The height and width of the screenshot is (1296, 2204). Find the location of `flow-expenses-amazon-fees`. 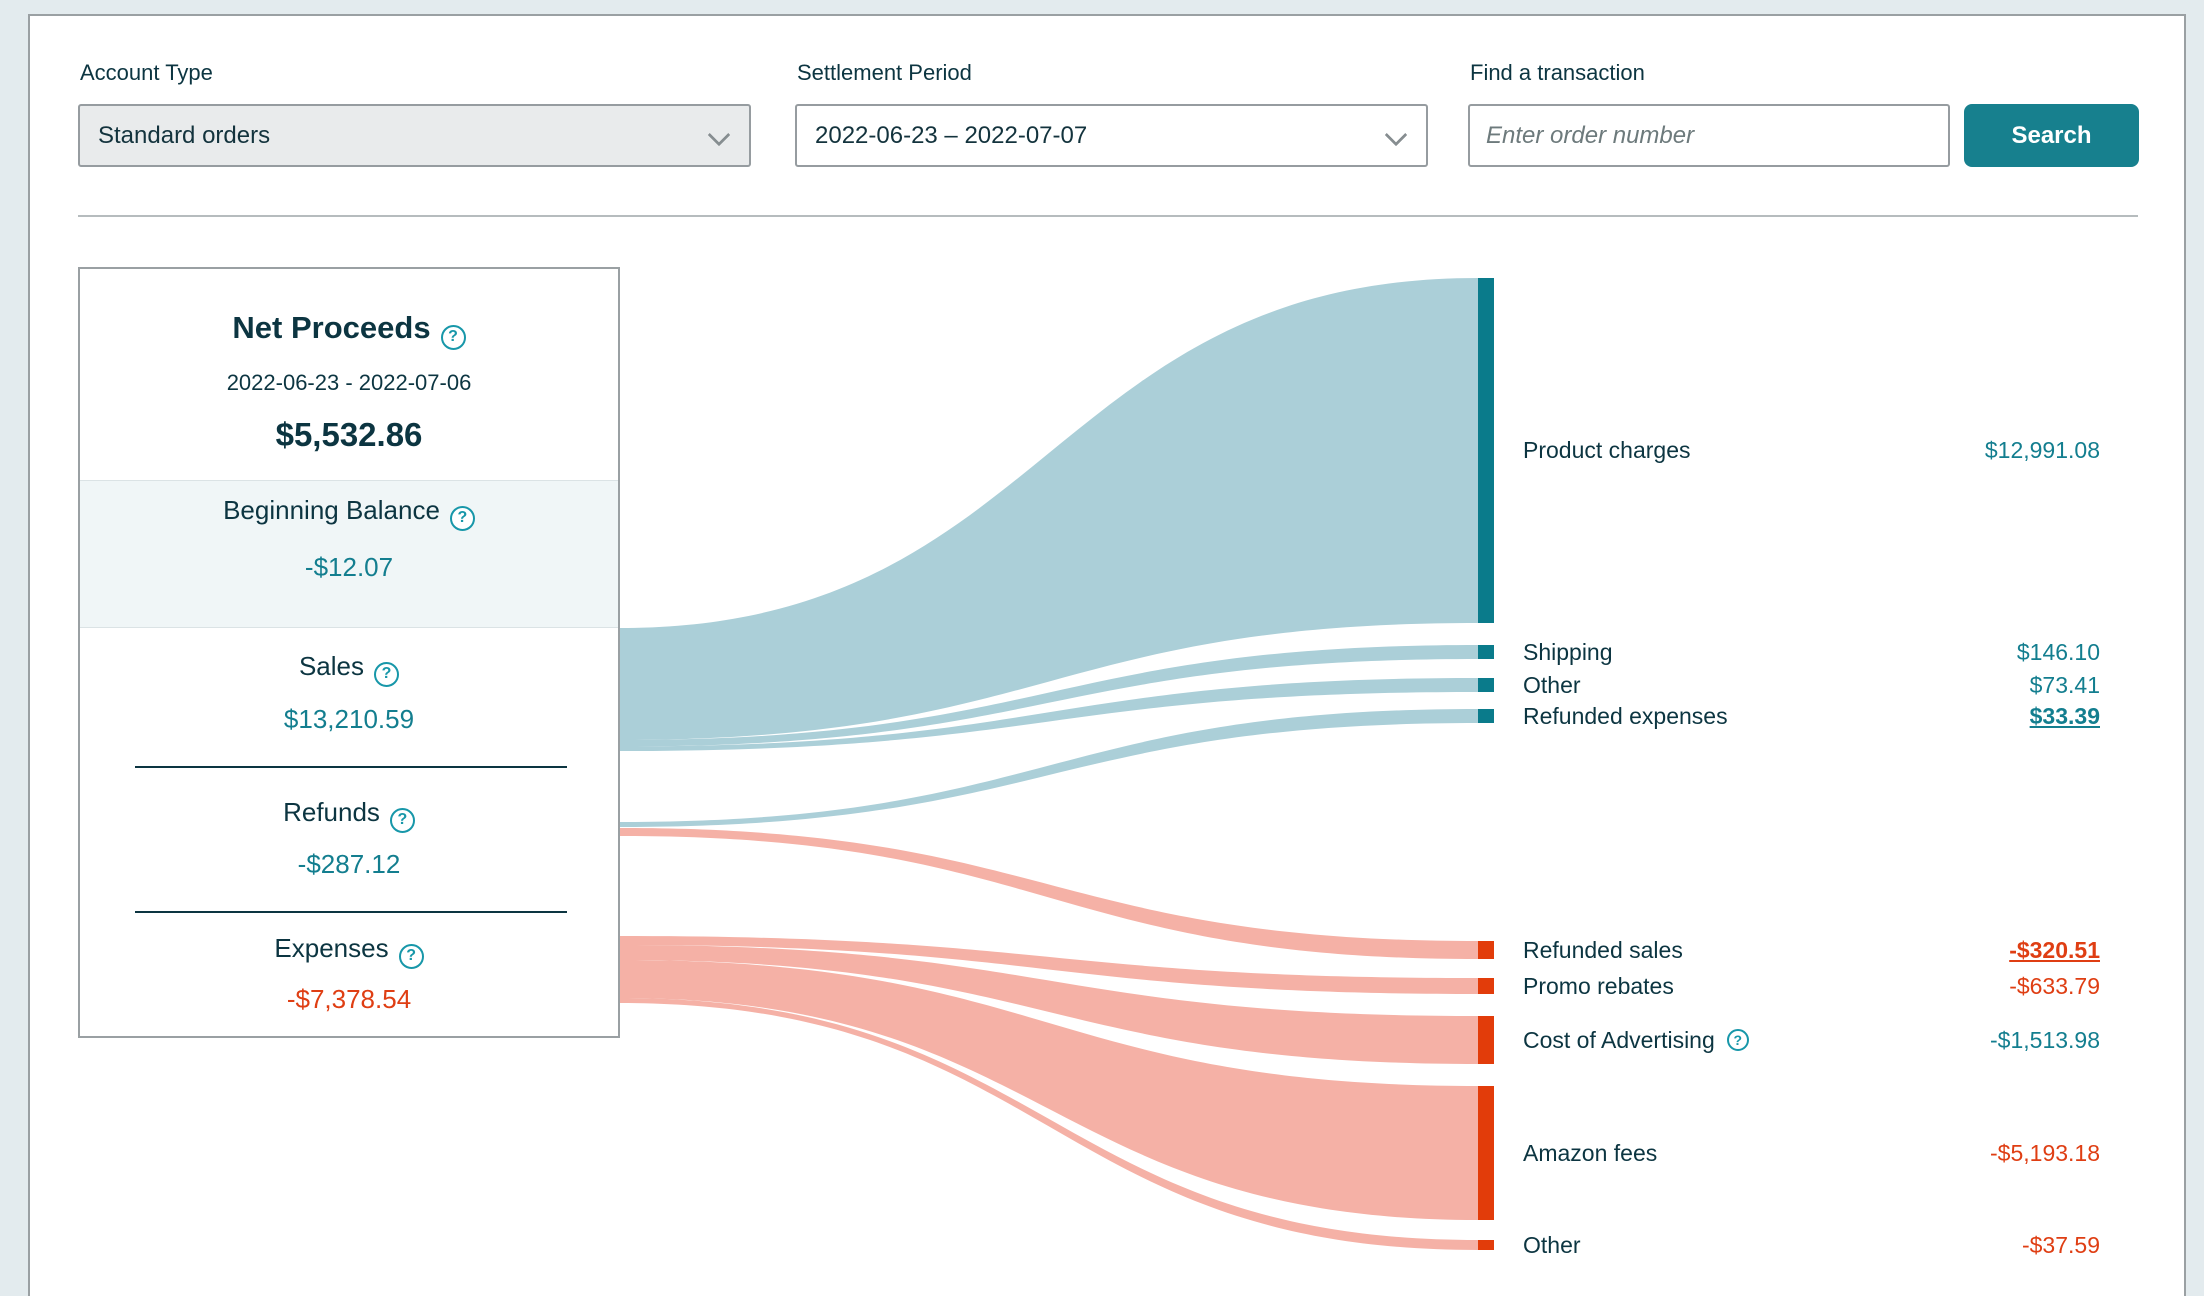

flow-expenses-amazon-fees is located at coordinates (1049, 1090).